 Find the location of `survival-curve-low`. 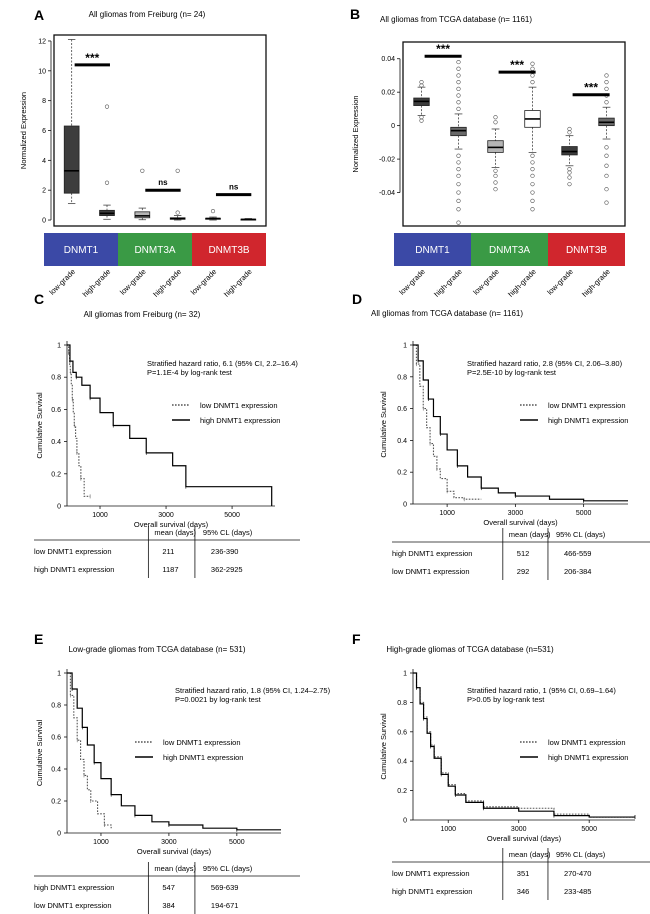

survival-curve-low is located at coordinates (89, 750).